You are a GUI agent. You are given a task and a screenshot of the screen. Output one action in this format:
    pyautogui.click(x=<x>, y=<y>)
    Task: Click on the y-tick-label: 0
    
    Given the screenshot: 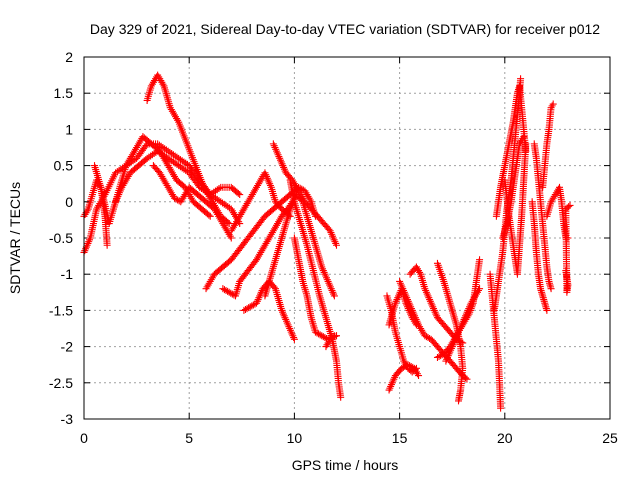 What is the action you would take?
    pyautogui.click(x=69, y=202)
    